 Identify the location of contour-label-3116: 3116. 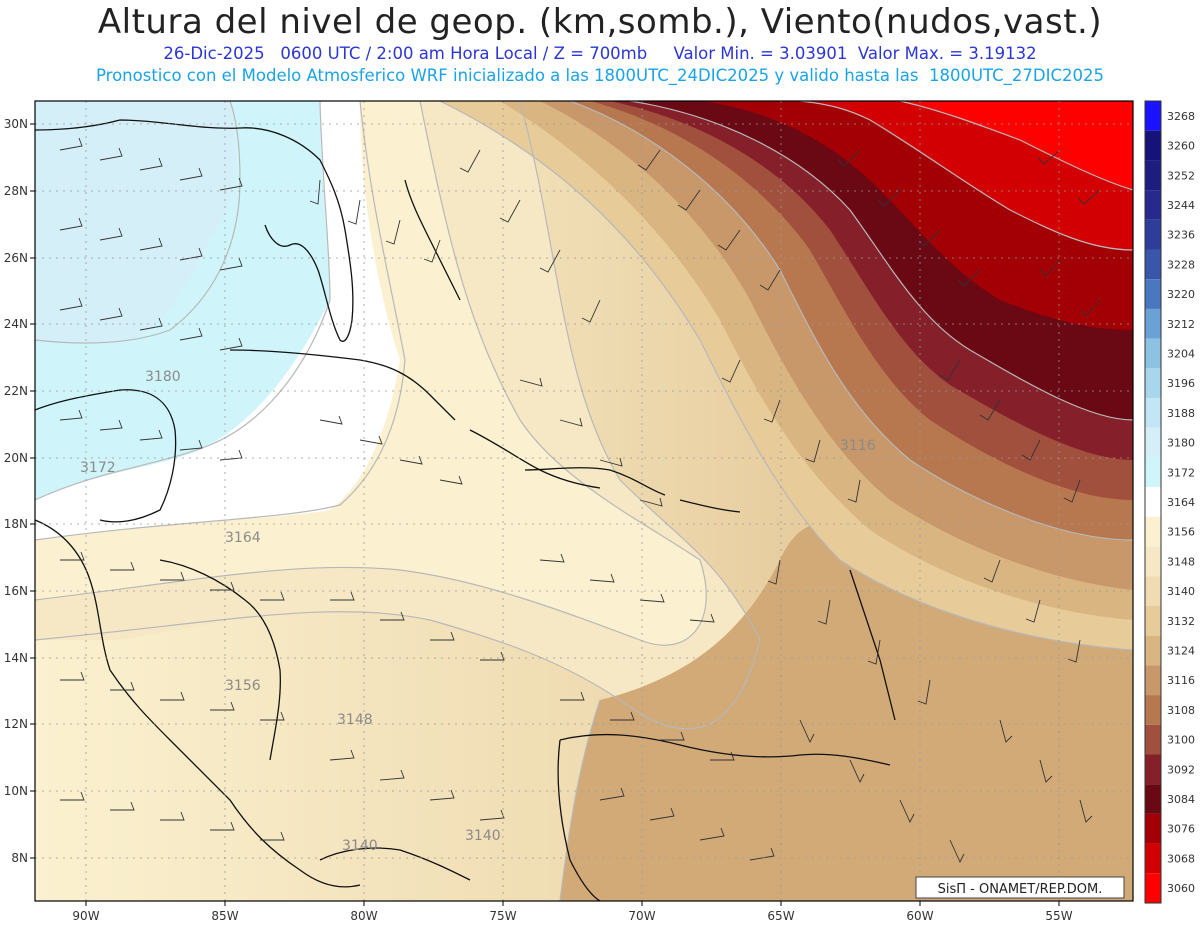
(858, 446).